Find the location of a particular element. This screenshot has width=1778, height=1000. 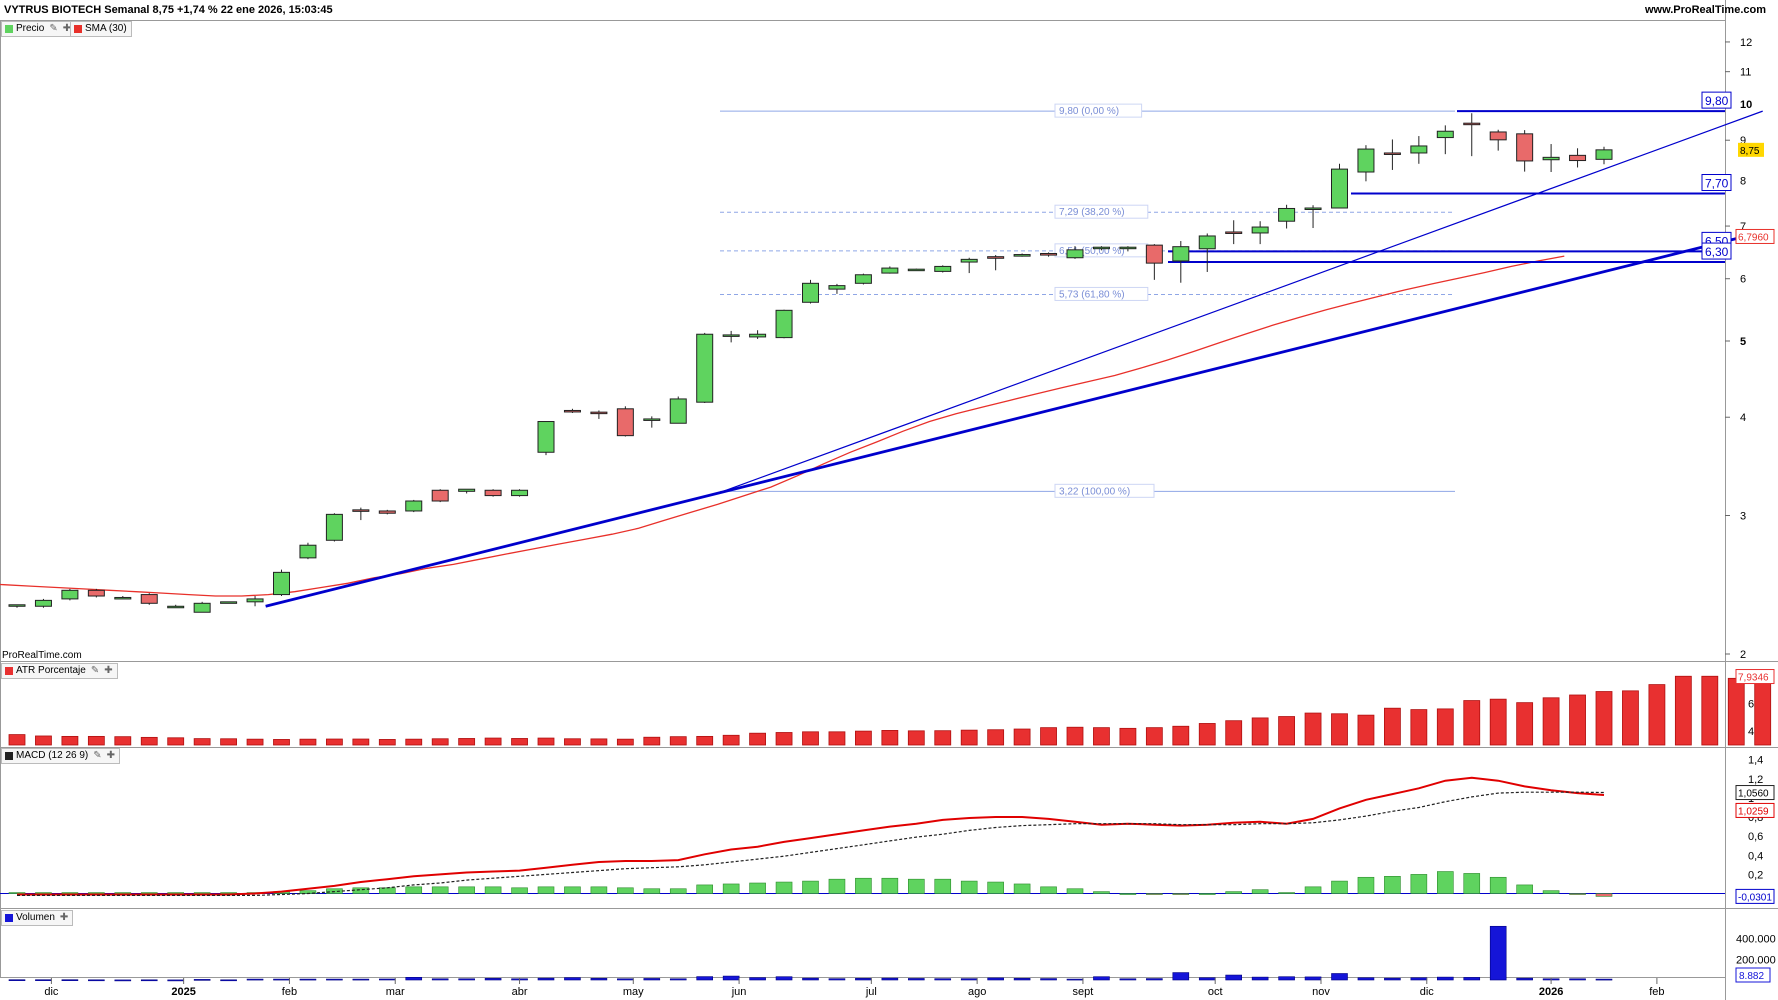

legend-macd-label: MACD (12 26 9) is located at coordinates (52, 755).